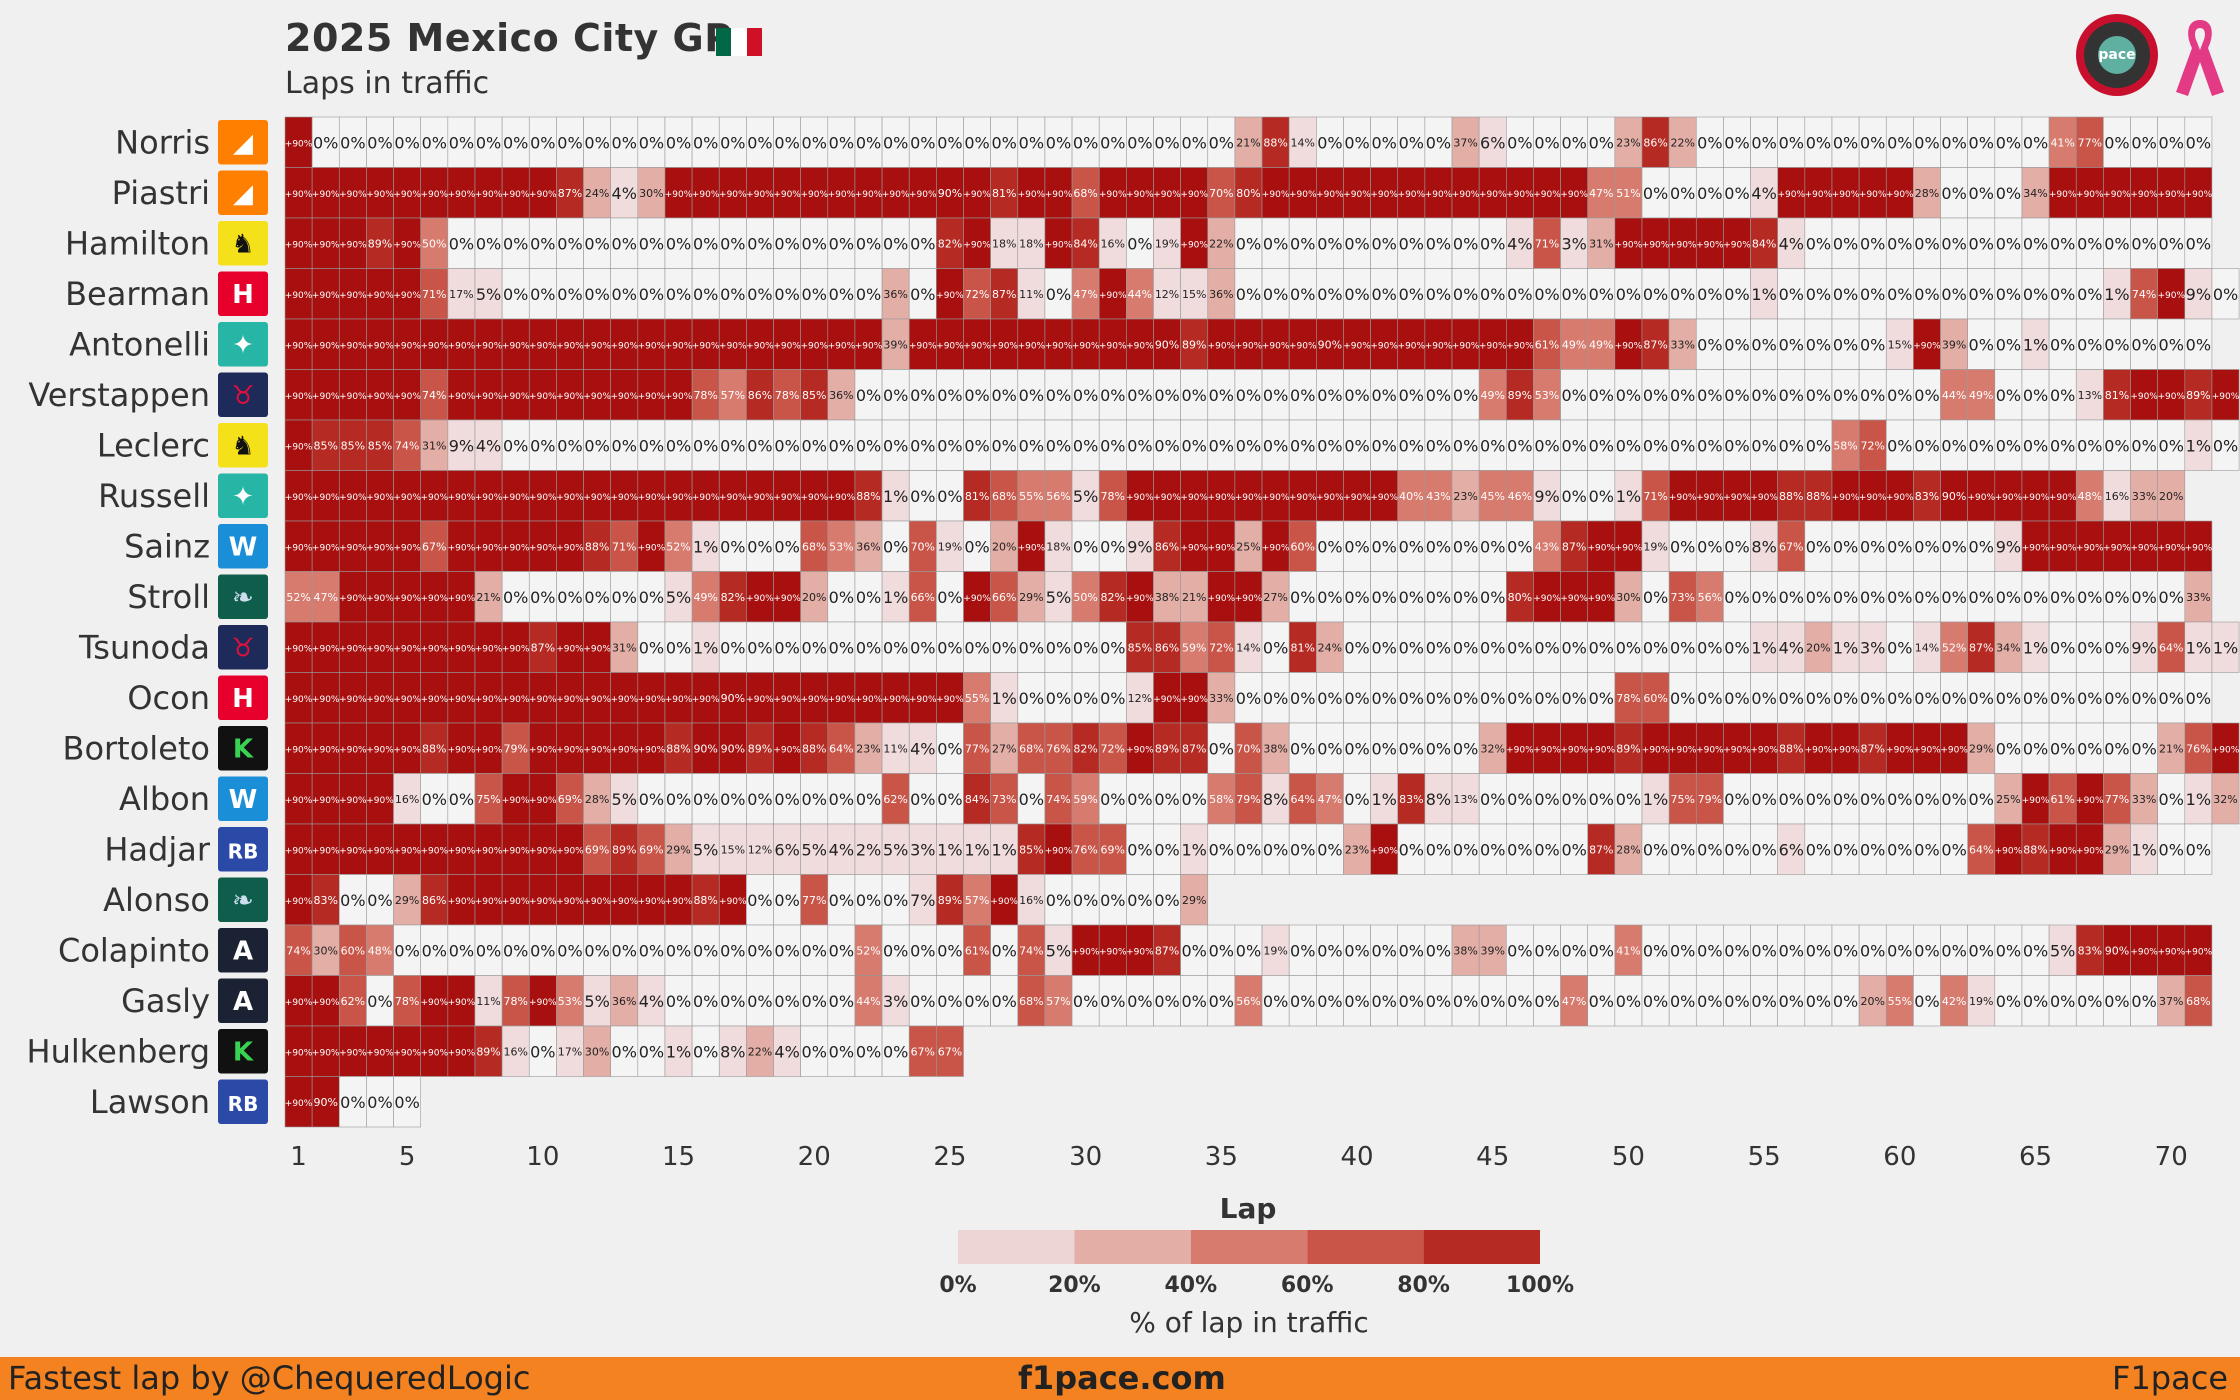 The width and height of the screenshot is (2240, 1400). Describe the element at coordinates (678, 597) in the screenshot. I see `cell-label: 5%` at that location.